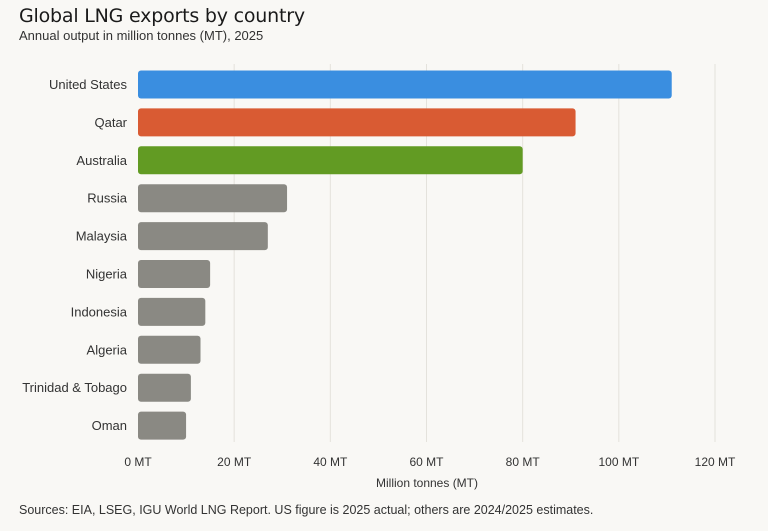  I want to click on category-label: Trinidad & Tobago, so click(74, 387).